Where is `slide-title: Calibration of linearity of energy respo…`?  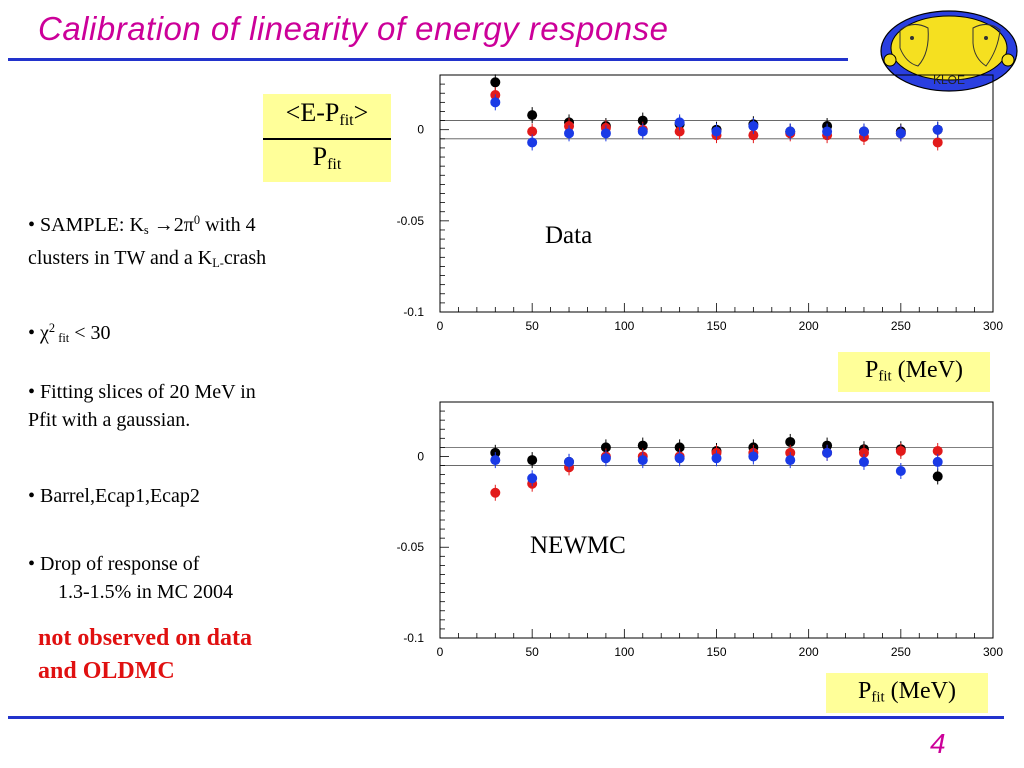 slide-title: Calibration of linearity of energy respo… is located at coordinates (353, 28).